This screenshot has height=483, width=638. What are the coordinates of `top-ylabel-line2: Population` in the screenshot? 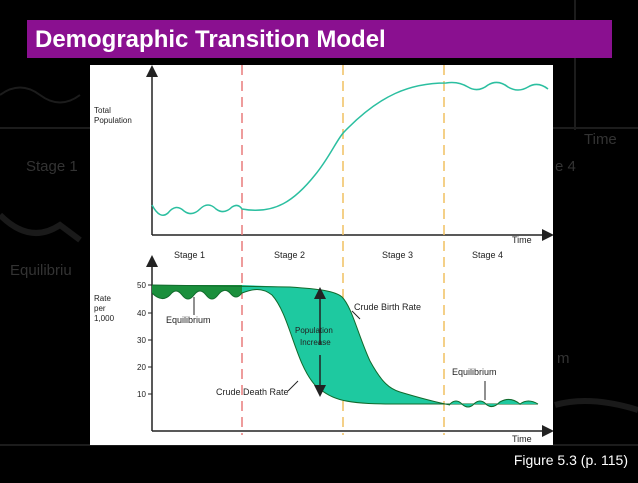 It's located at (113, 120).